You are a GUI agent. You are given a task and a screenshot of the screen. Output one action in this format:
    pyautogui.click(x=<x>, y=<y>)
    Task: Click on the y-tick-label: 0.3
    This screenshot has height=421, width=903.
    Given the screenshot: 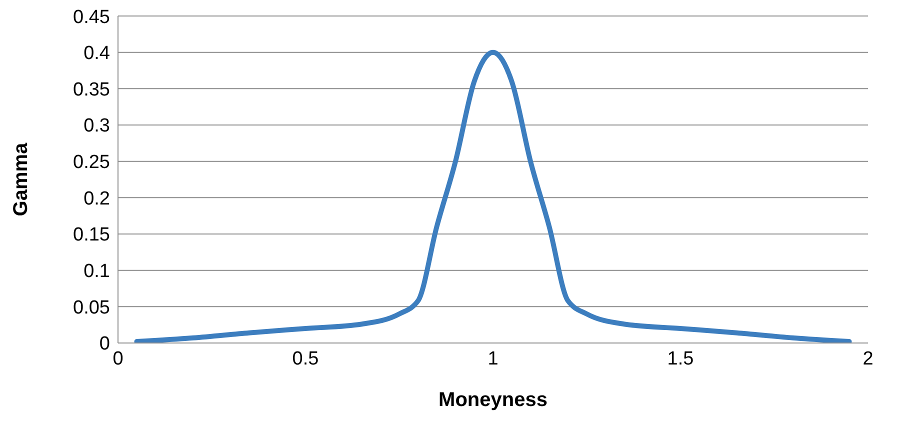 What is the action you would take?
    pyautogui.click(x=97, y=126)
    